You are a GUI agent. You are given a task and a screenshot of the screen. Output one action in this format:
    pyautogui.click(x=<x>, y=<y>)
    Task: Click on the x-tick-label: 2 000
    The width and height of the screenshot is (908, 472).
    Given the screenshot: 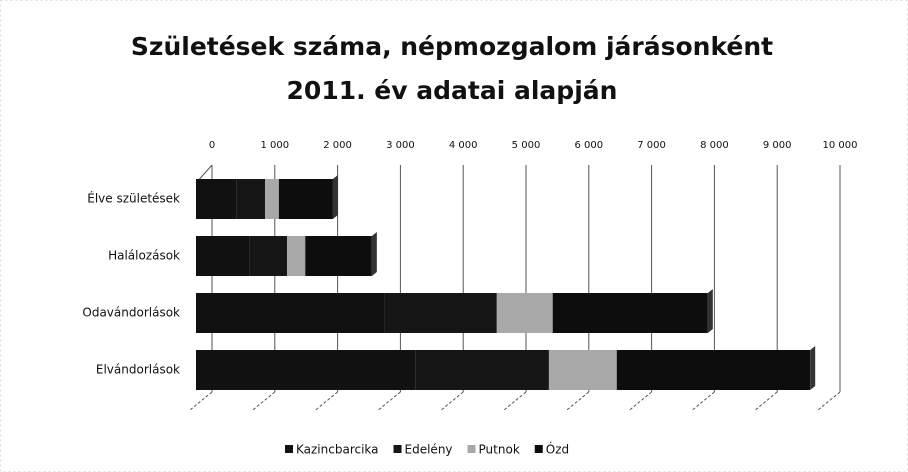 What is the action you would take?
    pyautogui.click(x=337, y=145)
    